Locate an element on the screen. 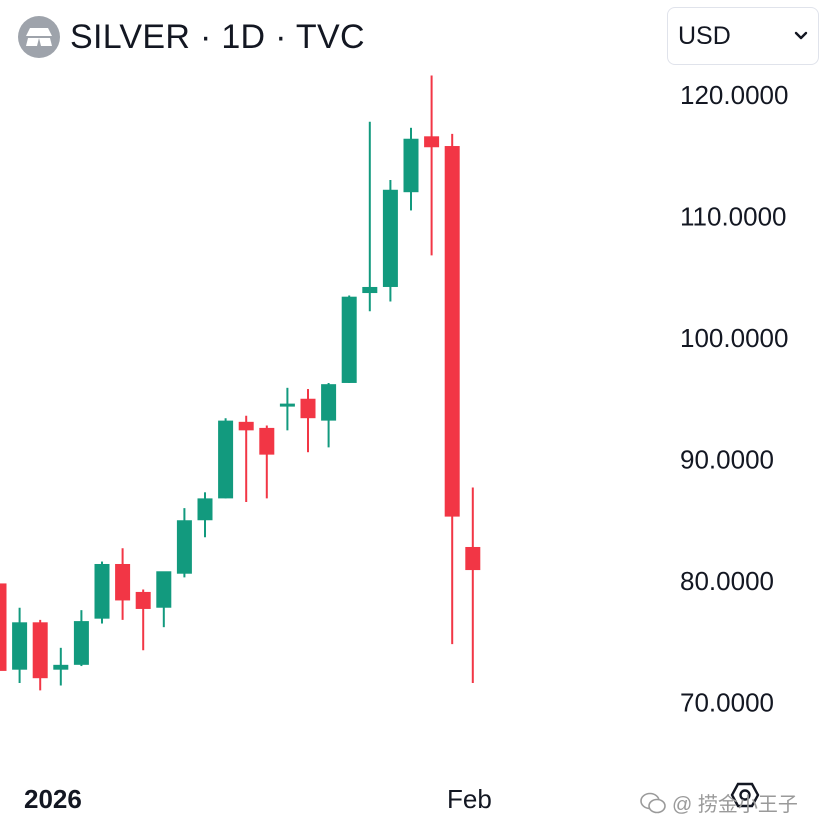 This screenshot has height=828, width=828. currency-value: USD is located at coordinates (704, 35).